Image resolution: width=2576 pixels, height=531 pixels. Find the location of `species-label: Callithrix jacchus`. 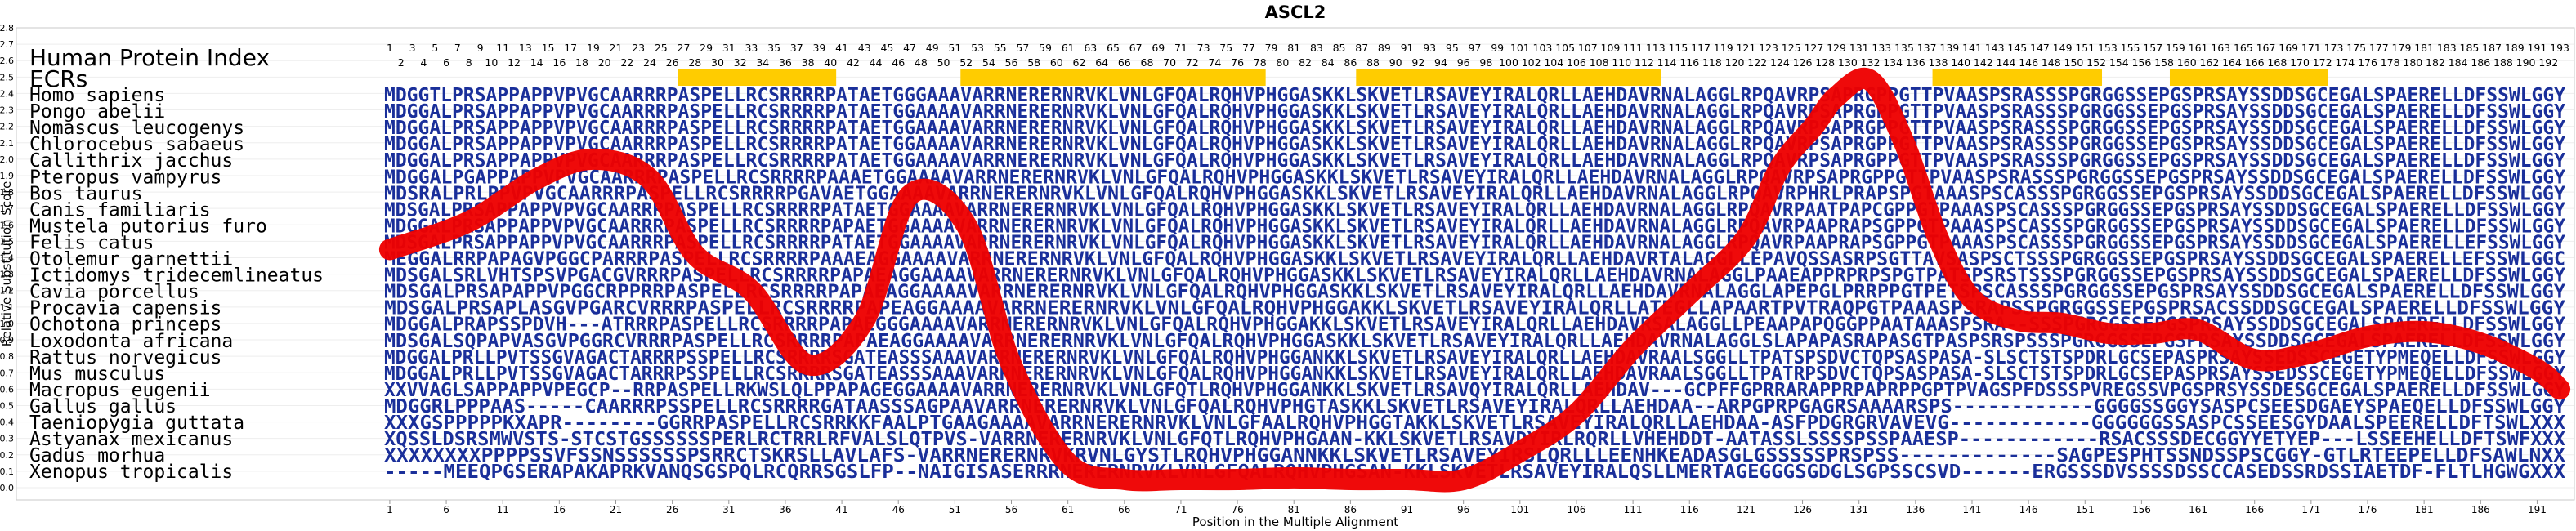

species-label: Callithrix jacchus is located at coordinates (131, 161).